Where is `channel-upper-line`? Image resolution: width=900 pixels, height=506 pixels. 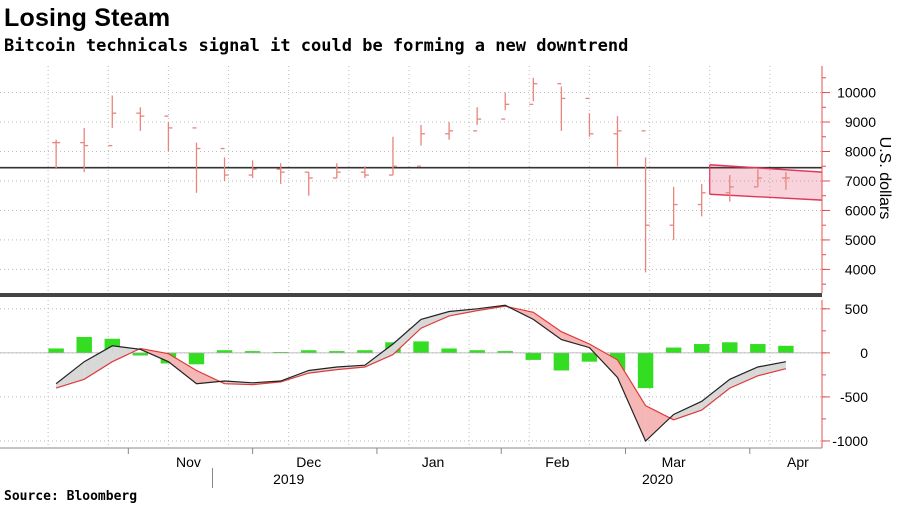 channel-upper-line is located at coordinates (766, 168).